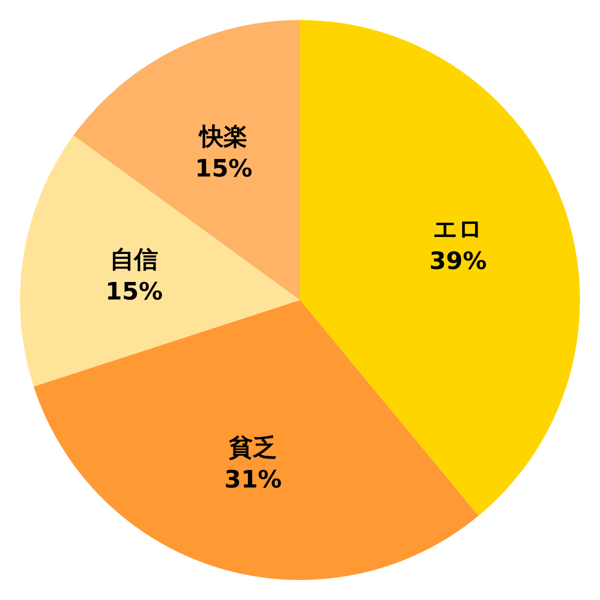 The height and width of the screenshot is (600, 600). I want to click on slice-label: エロ, so click(458, 229).